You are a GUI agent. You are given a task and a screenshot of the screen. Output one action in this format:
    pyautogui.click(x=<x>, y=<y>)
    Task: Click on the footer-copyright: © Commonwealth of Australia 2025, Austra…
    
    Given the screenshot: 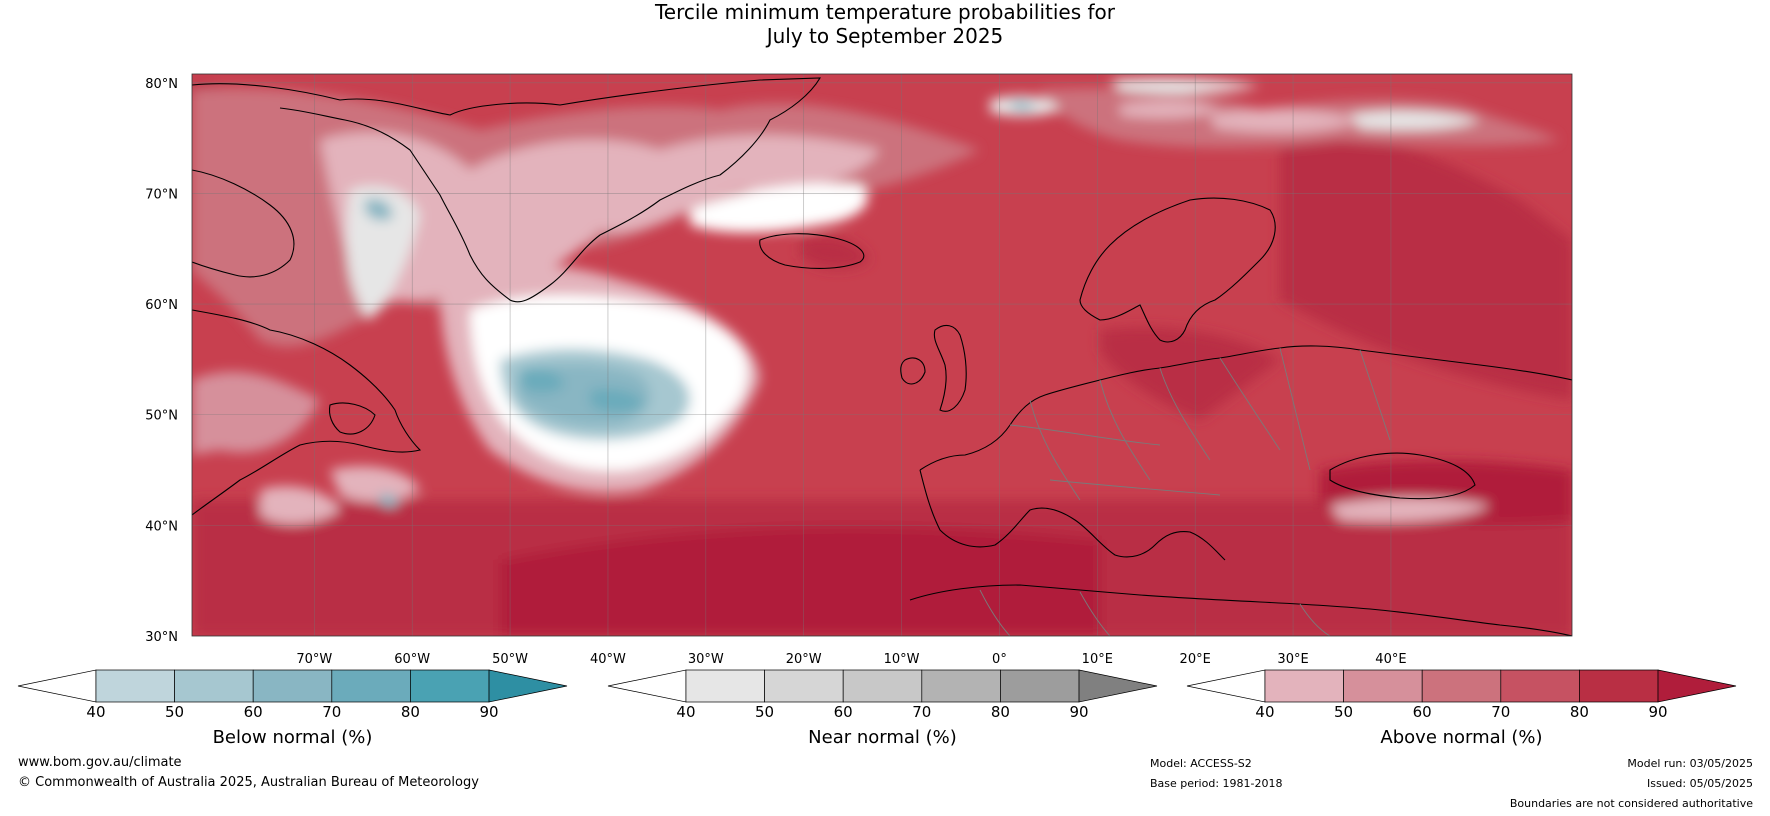 What is the action you would take?
    pyautogui.click(x=248, y=782)
    